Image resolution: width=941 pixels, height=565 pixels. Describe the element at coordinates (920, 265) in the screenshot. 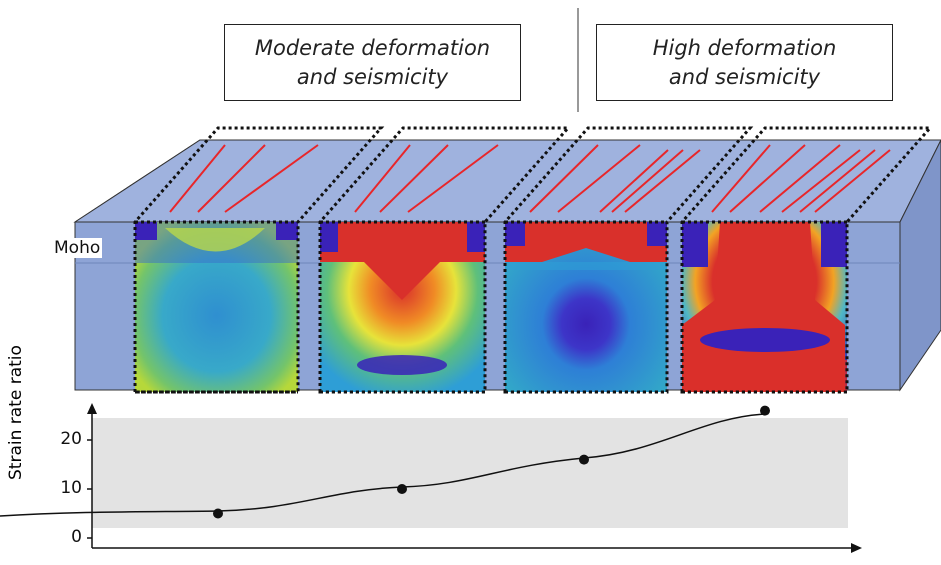

I see `block-side` at that location.